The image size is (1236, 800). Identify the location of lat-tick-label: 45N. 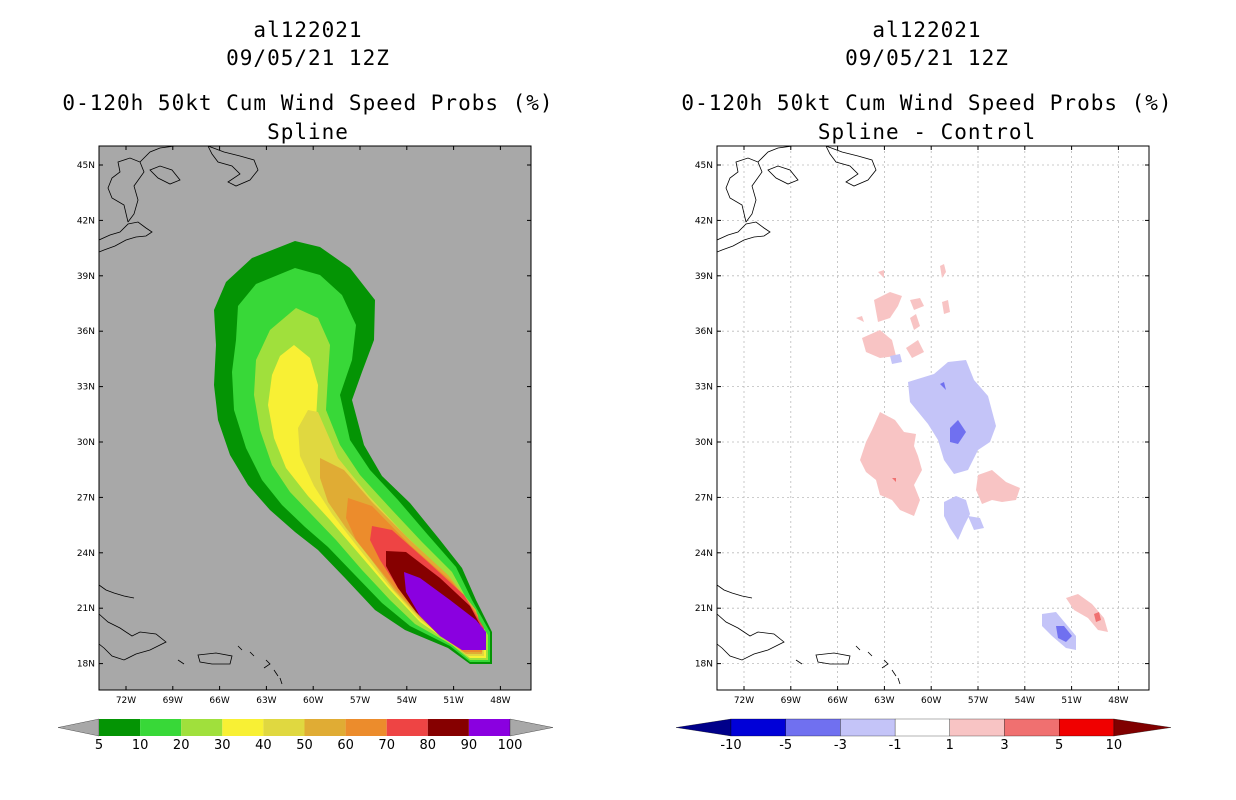
(86, 166).